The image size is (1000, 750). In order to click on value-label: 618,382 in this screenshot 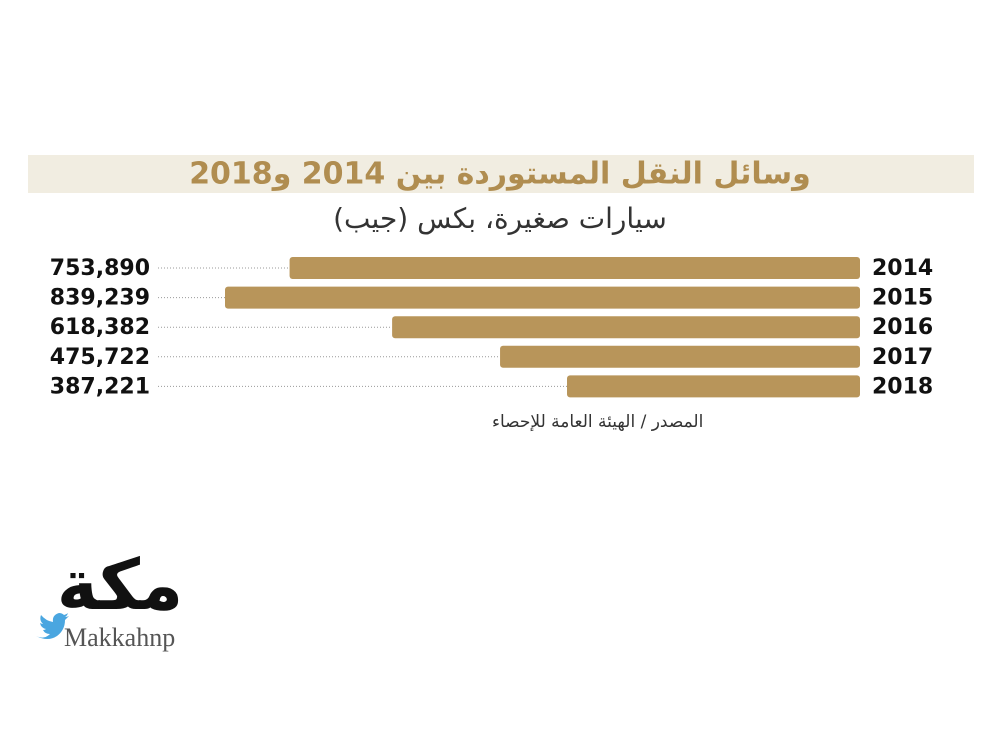, I will do `click(100, 327)`.